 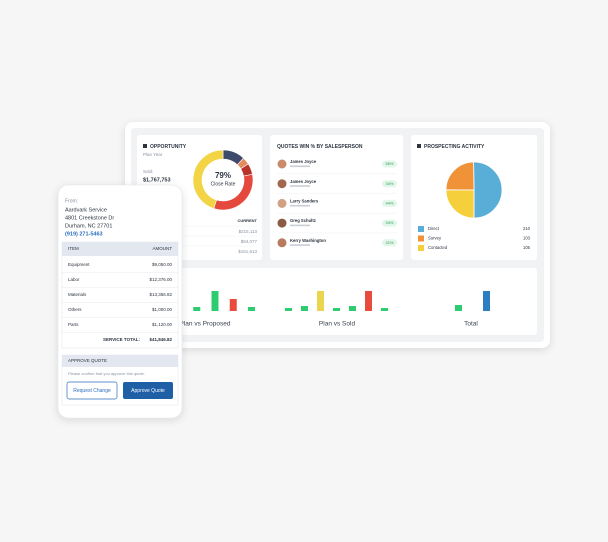 What do you see at coordinates (71, 201) in the screenshot?
I see `from-label: From:` at bounding box center [71, 201].